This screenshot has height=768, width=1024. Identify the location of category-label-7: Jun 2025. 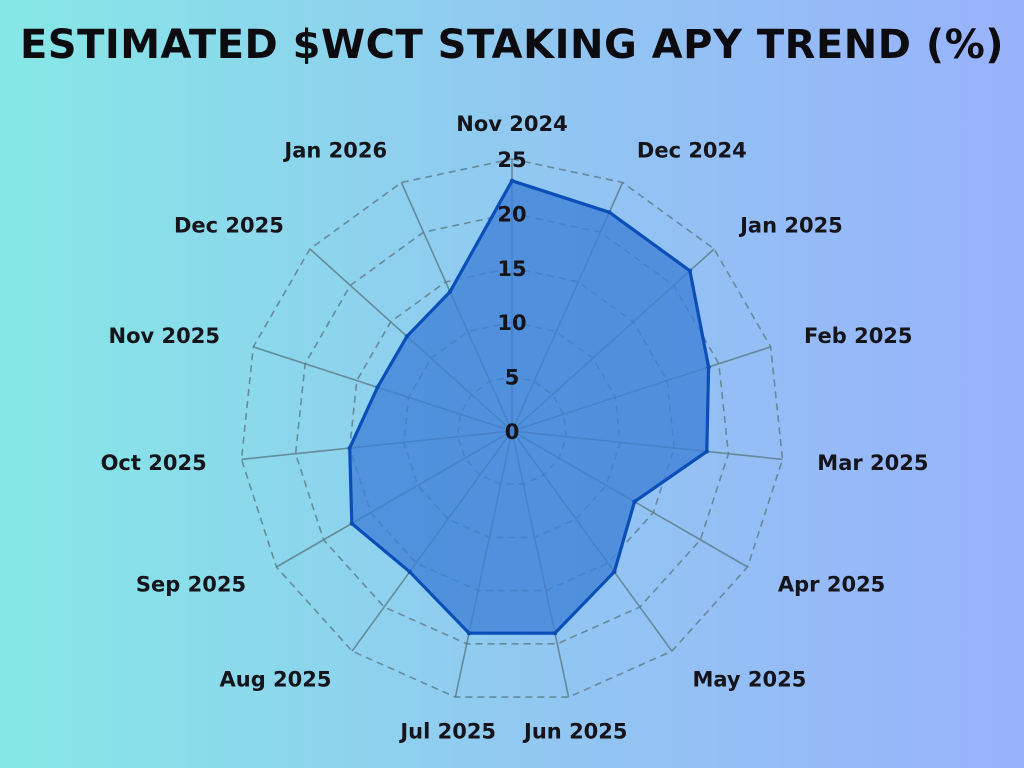
(574, 731).